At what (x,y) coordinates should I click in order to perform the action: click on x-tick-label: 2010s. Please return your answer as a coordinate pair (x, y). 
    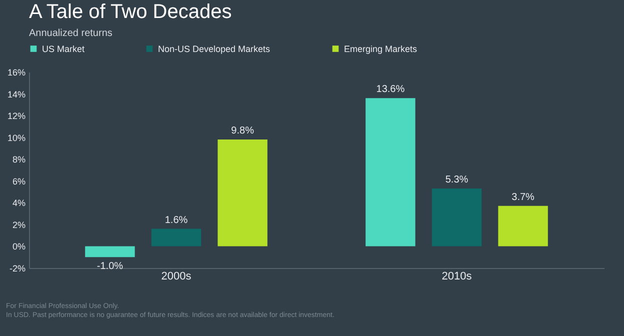
    Looking at the image, I should click on (457, 276).